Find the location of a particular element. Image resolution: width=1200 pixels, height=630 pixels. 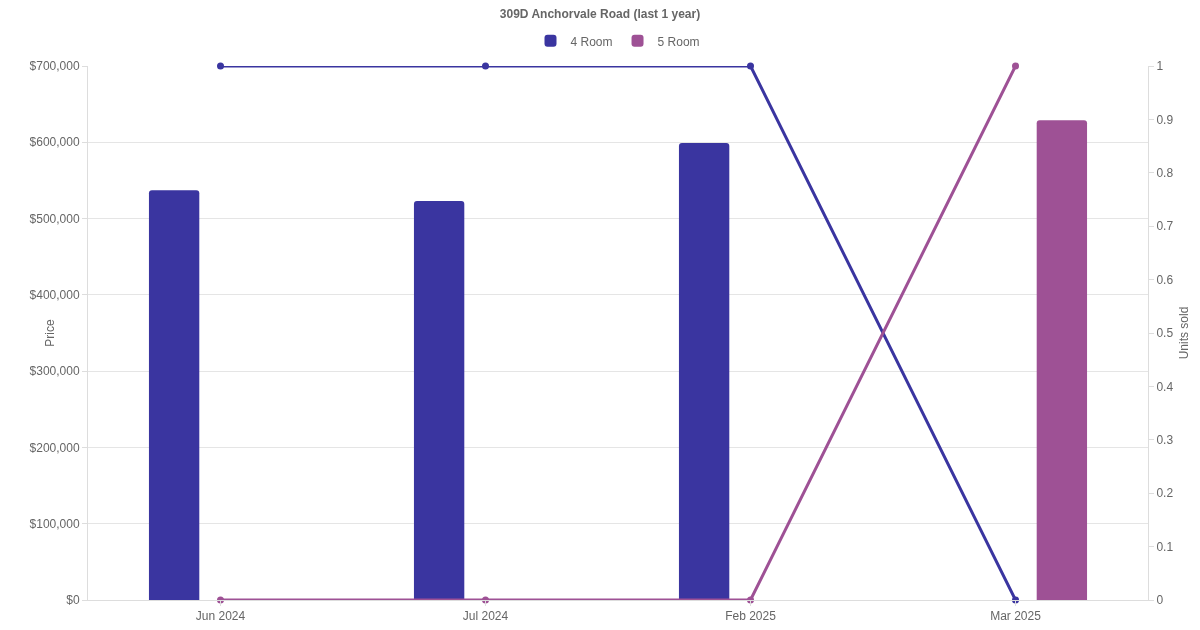

y2-tick-label: 0.7 is located at coordinates (1165, 226).